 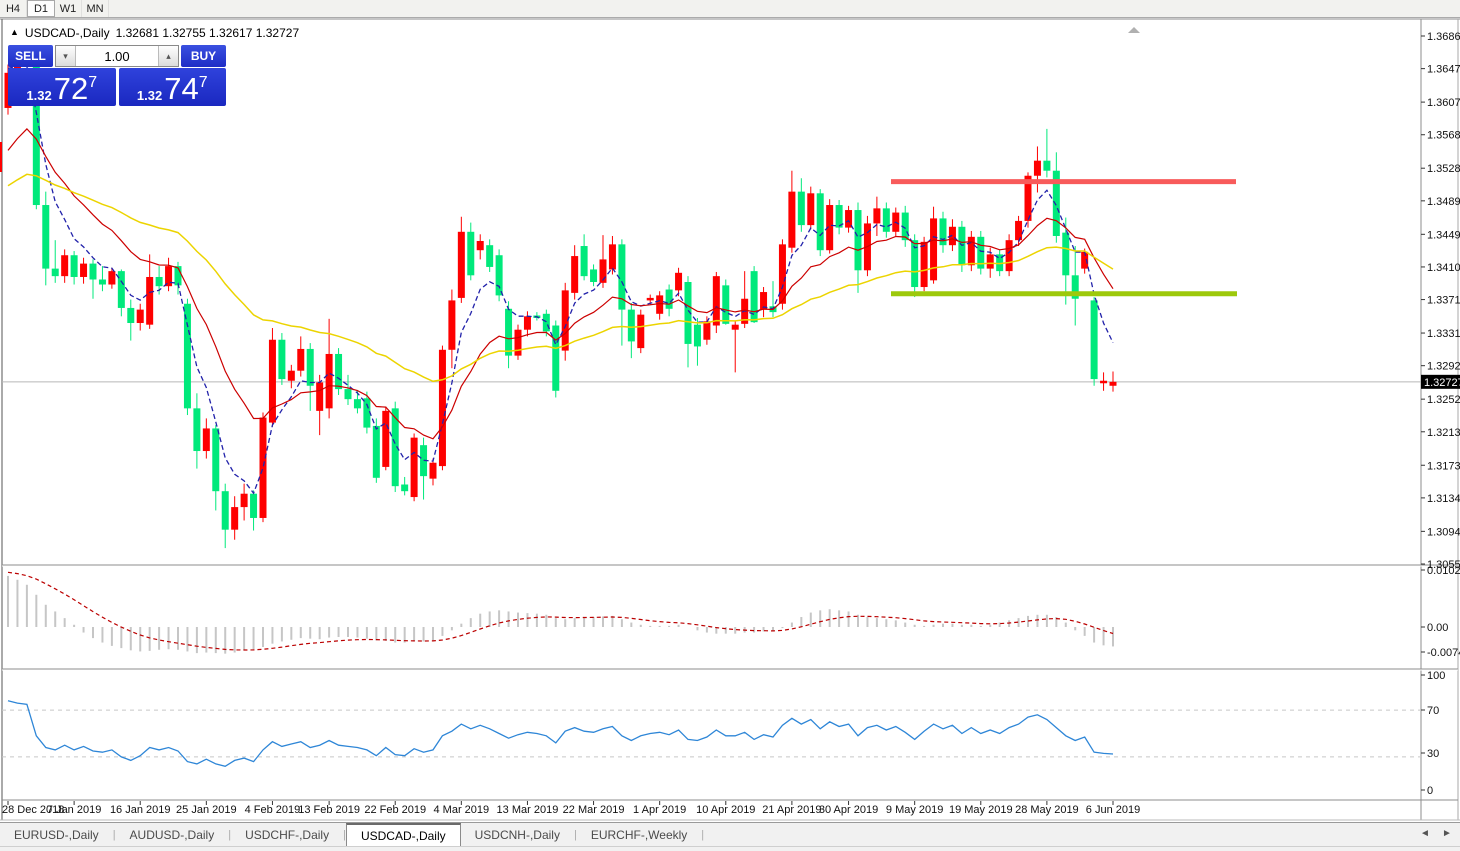 I want to click on bid-price-badge-text: 1.32727, so click(x=1442, y=383).